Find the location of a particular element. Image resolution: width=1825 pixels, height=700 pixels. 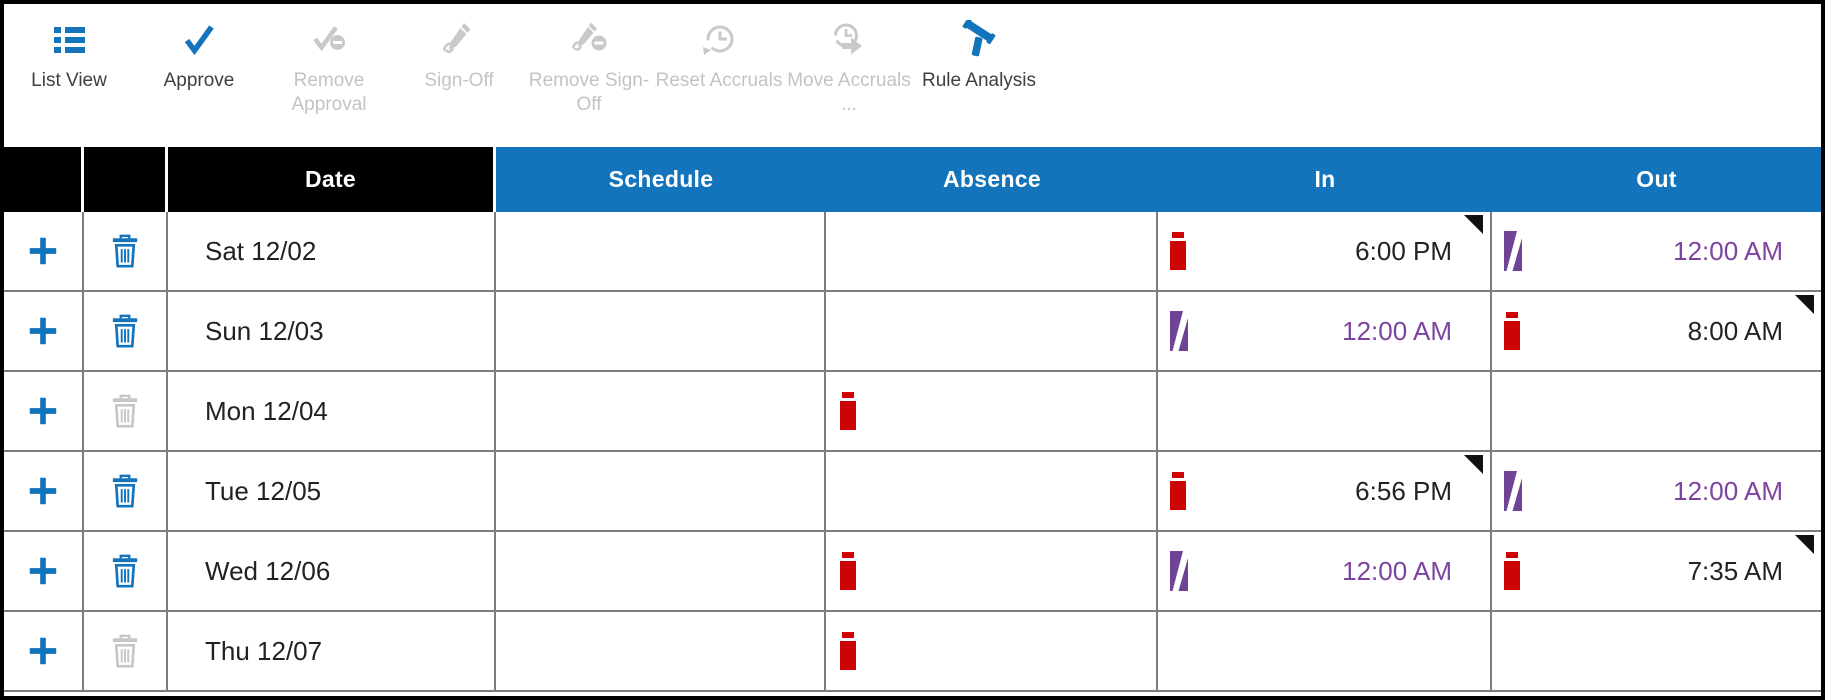

out-cell: 8:00 AM is located at coordinates (1656, 332).